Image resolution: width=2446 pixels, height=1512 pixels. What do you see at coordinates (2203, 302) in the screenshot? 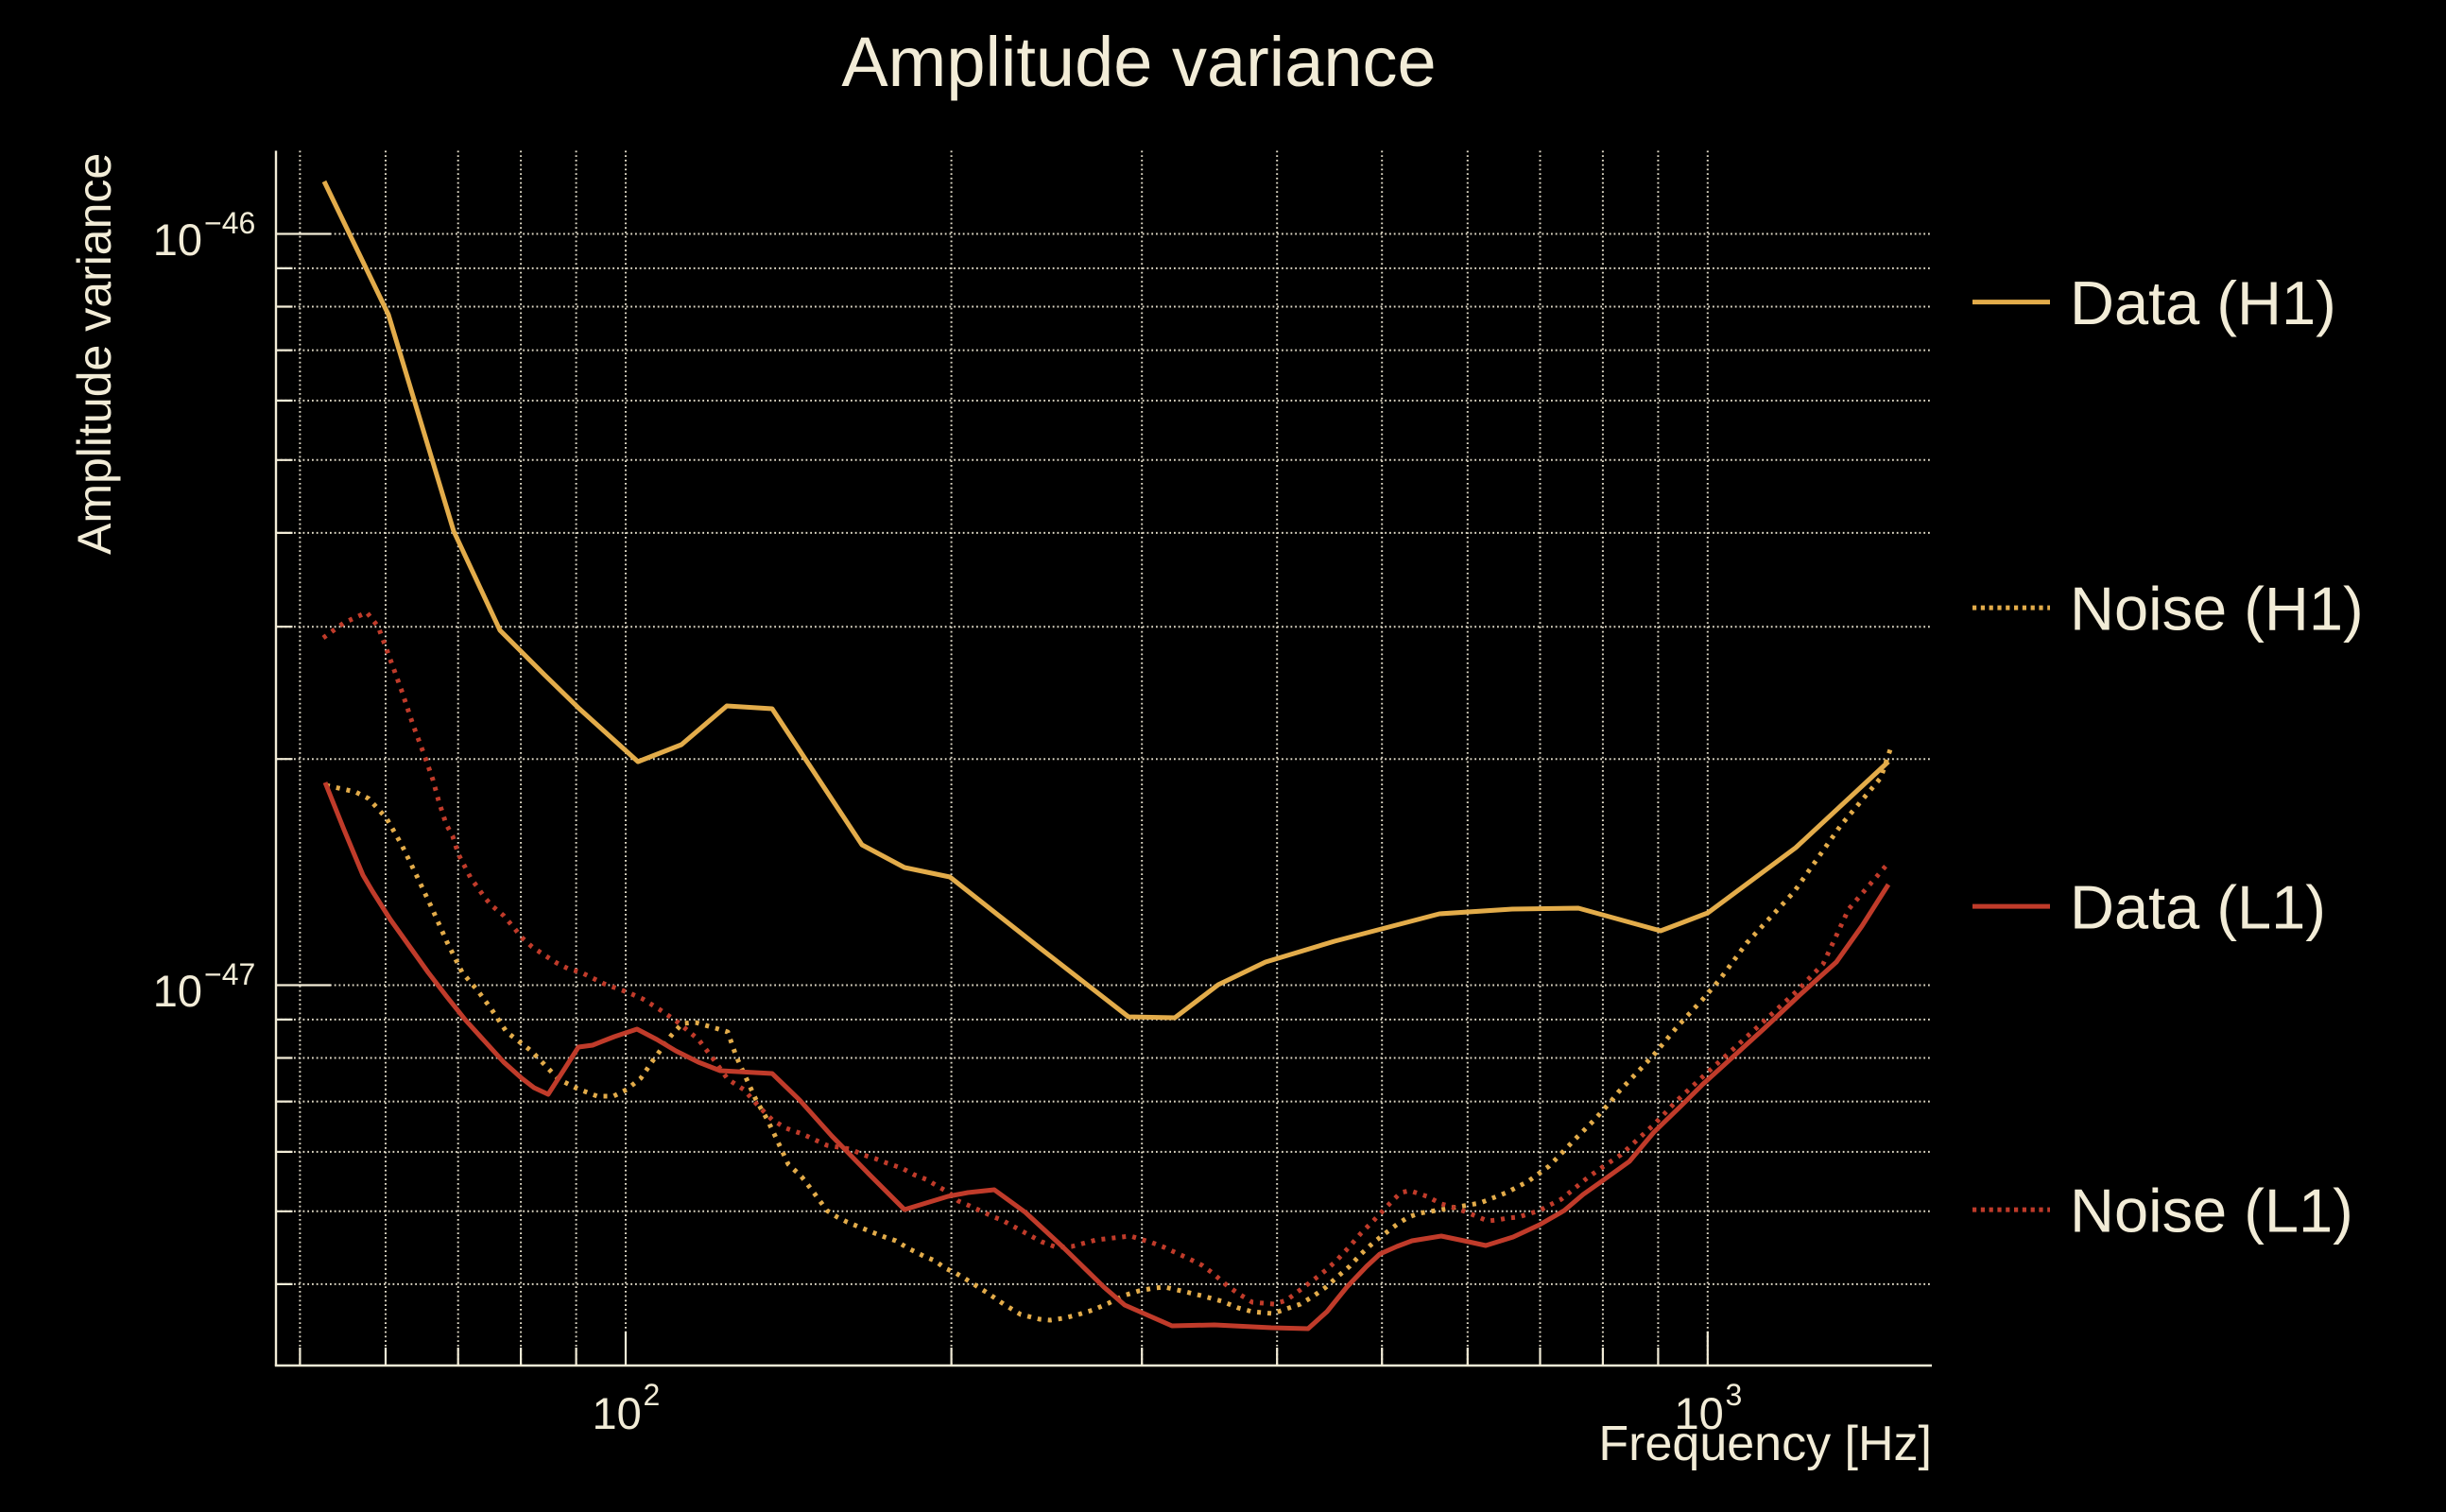
I see `svg-text: Data (H1)` at bounding box center [2203, 302].